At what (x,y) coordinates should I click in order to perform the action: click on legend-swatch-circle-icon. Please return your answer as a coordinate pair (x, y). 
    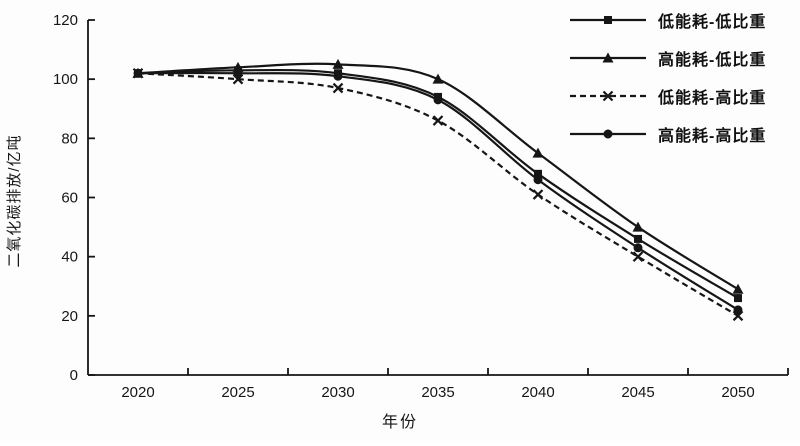
    Looking at the image, I should click on (608, 134).